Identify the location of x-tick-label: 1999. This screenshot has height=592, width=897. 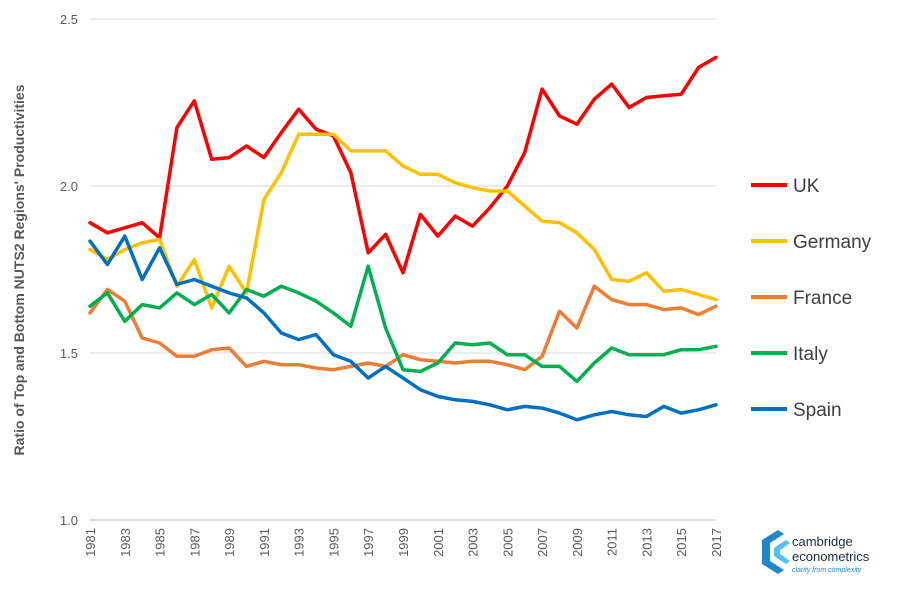
(403, 542).